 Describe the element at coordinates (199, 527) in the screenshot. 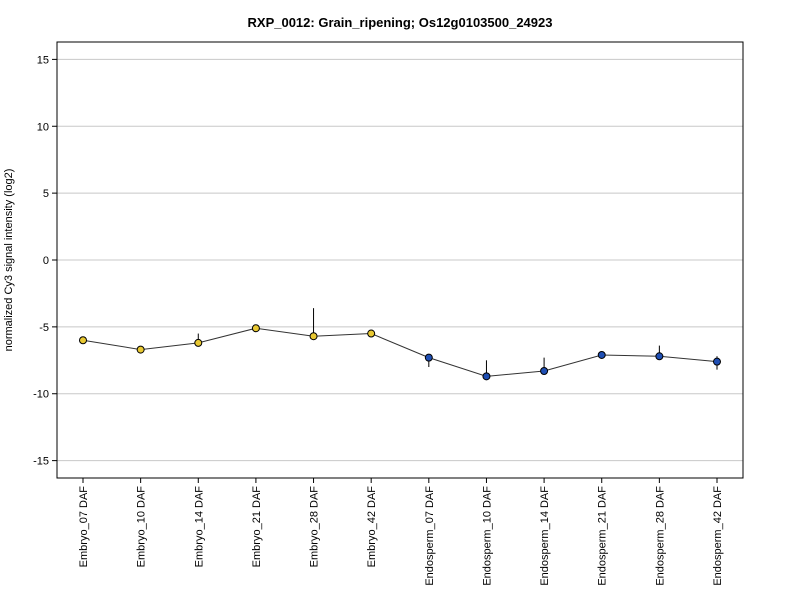

I see `x-tick-label: Embryo_14 DAF` at that location.